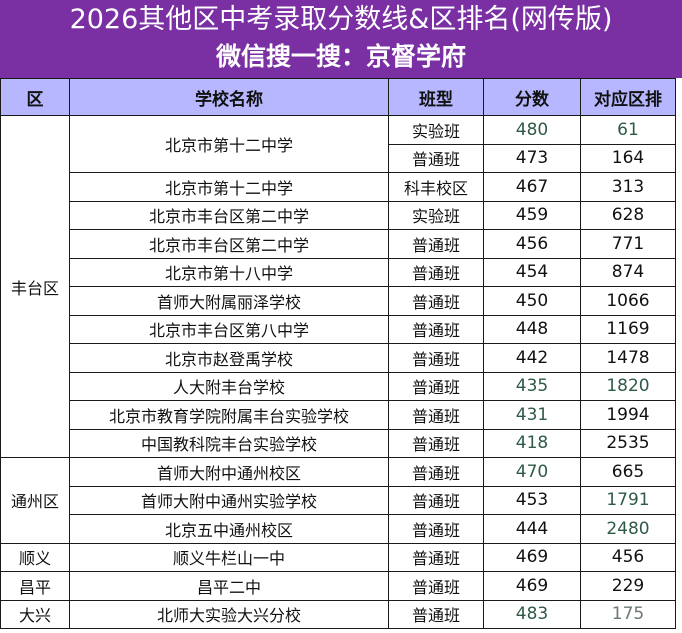 This screenshot has width=682, height=633. What do you see at coordinates (532, 215) in the screenshot?
I see `score-cell: 459` at bounding box center [532, 215].